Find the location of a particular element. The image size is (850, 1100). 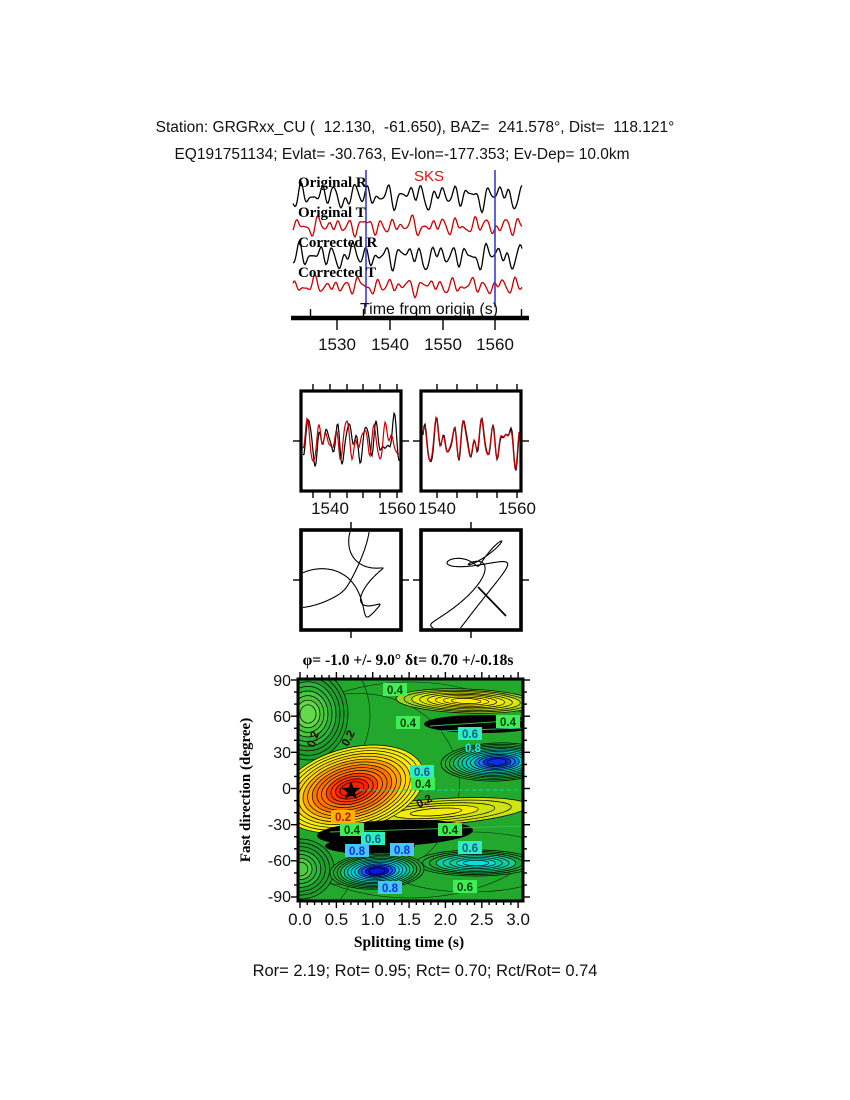

ytick-90: 90 is located at coordinates (282, 681).